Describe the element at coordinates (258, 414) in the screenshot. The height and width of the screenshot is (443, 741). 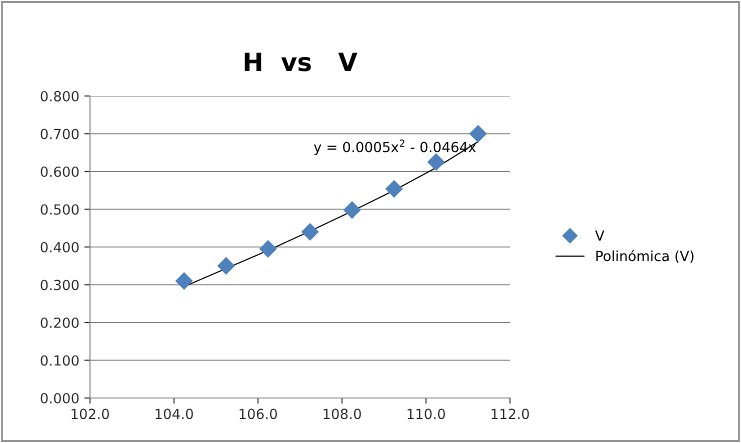
I see `x-tick-label: 106.0` at that location.